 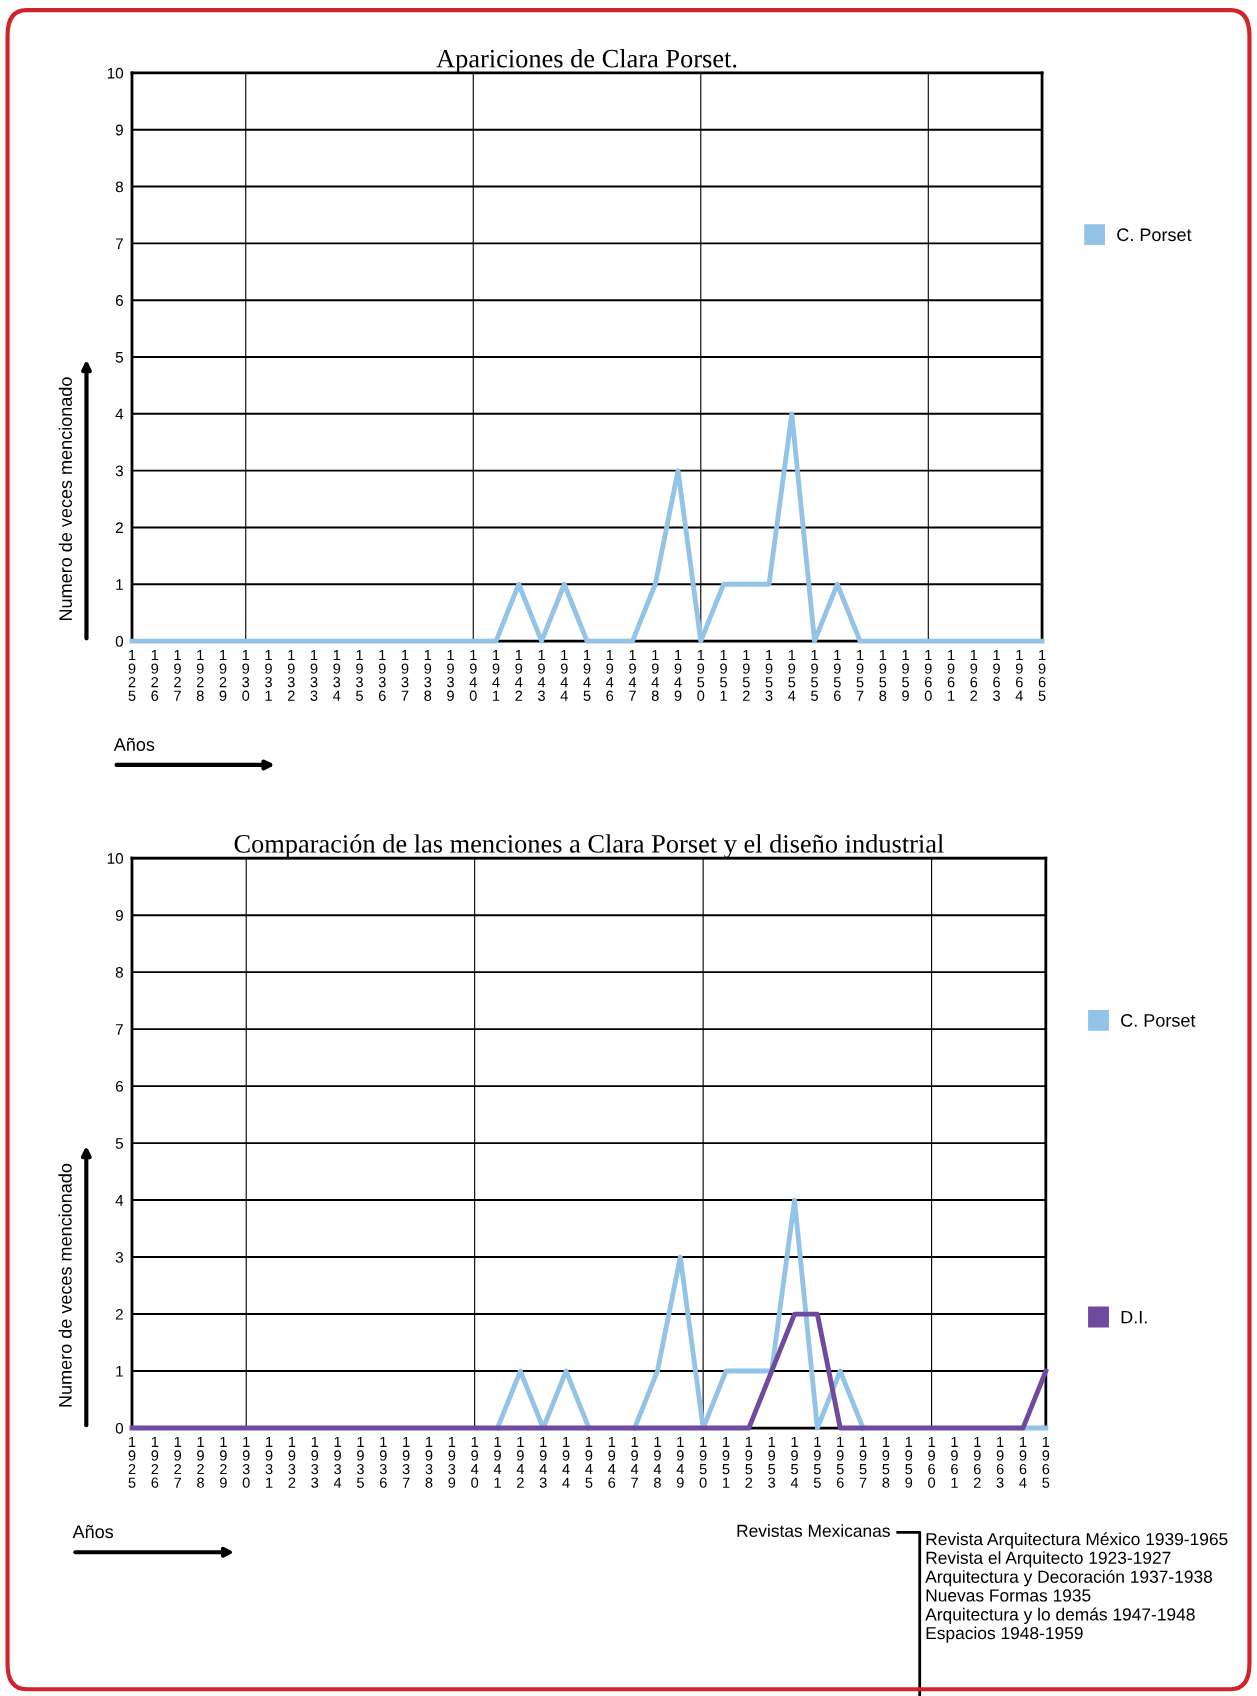 I want to click on x-tick-label: 1925, so click(x=132, y=675).